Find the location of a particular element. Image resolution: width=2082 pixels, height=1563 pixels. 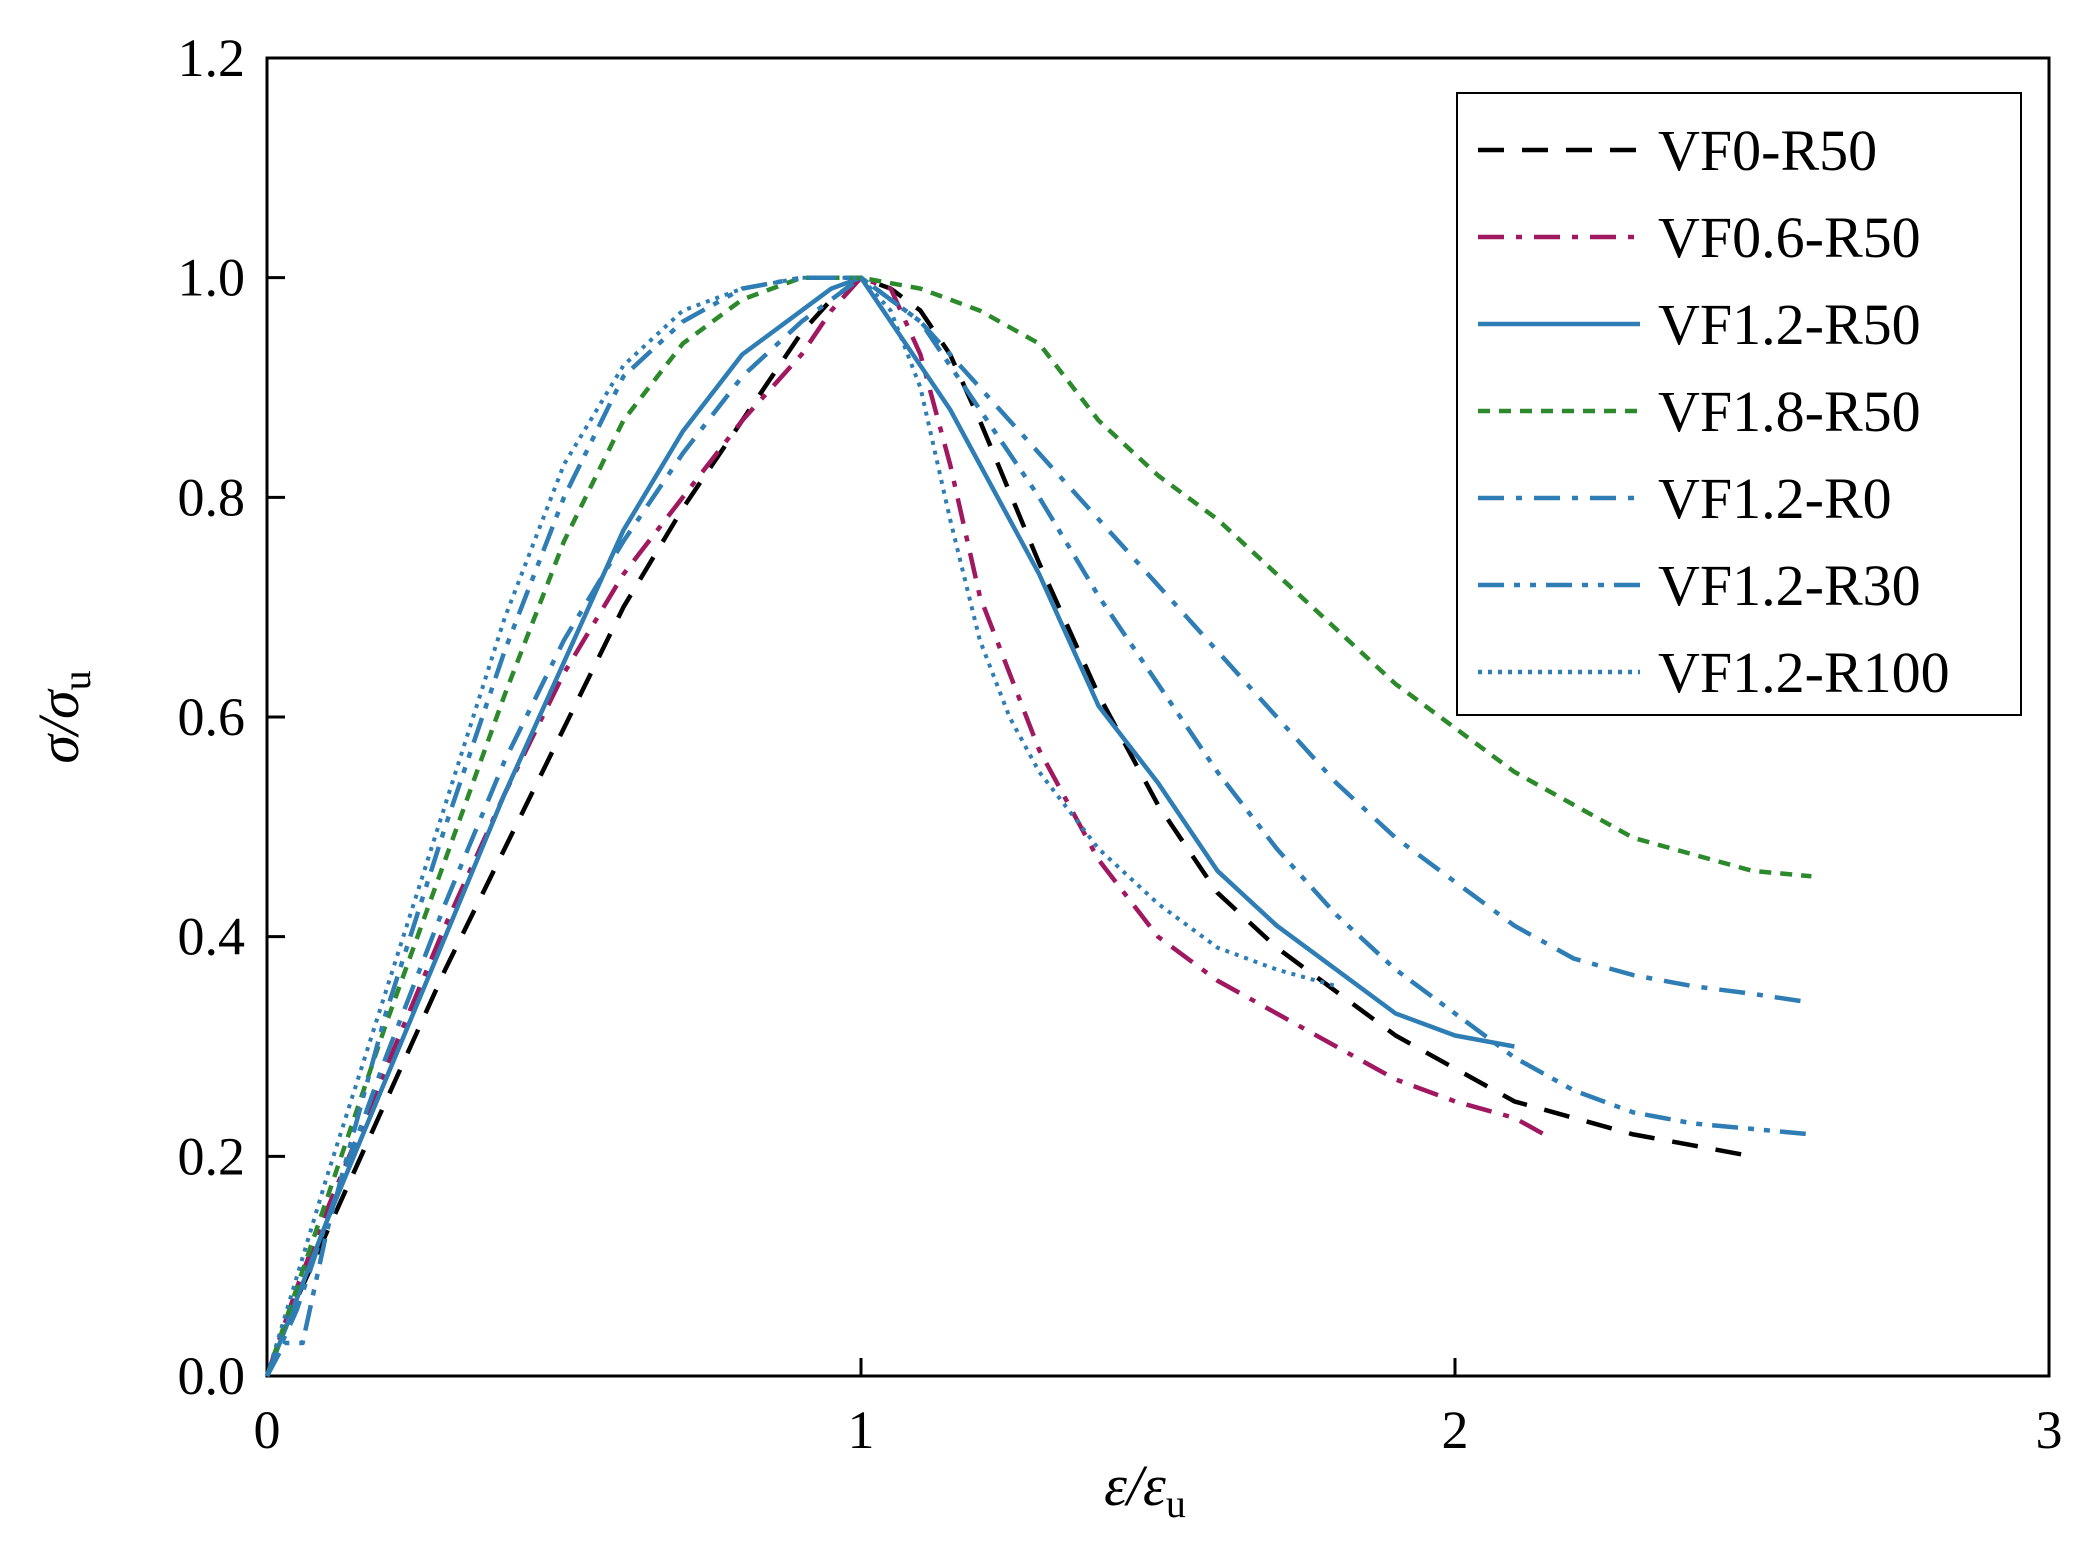

y-tick-label: 0.0 is located at coordinates (212, 1376).